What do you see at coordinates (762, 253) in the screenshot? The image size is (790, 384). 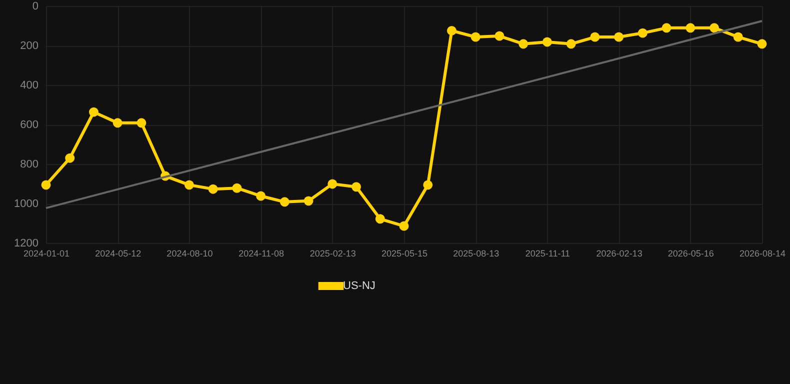 I see `x-tick-label: 2026-08-14` at bounding box center [762, 253].